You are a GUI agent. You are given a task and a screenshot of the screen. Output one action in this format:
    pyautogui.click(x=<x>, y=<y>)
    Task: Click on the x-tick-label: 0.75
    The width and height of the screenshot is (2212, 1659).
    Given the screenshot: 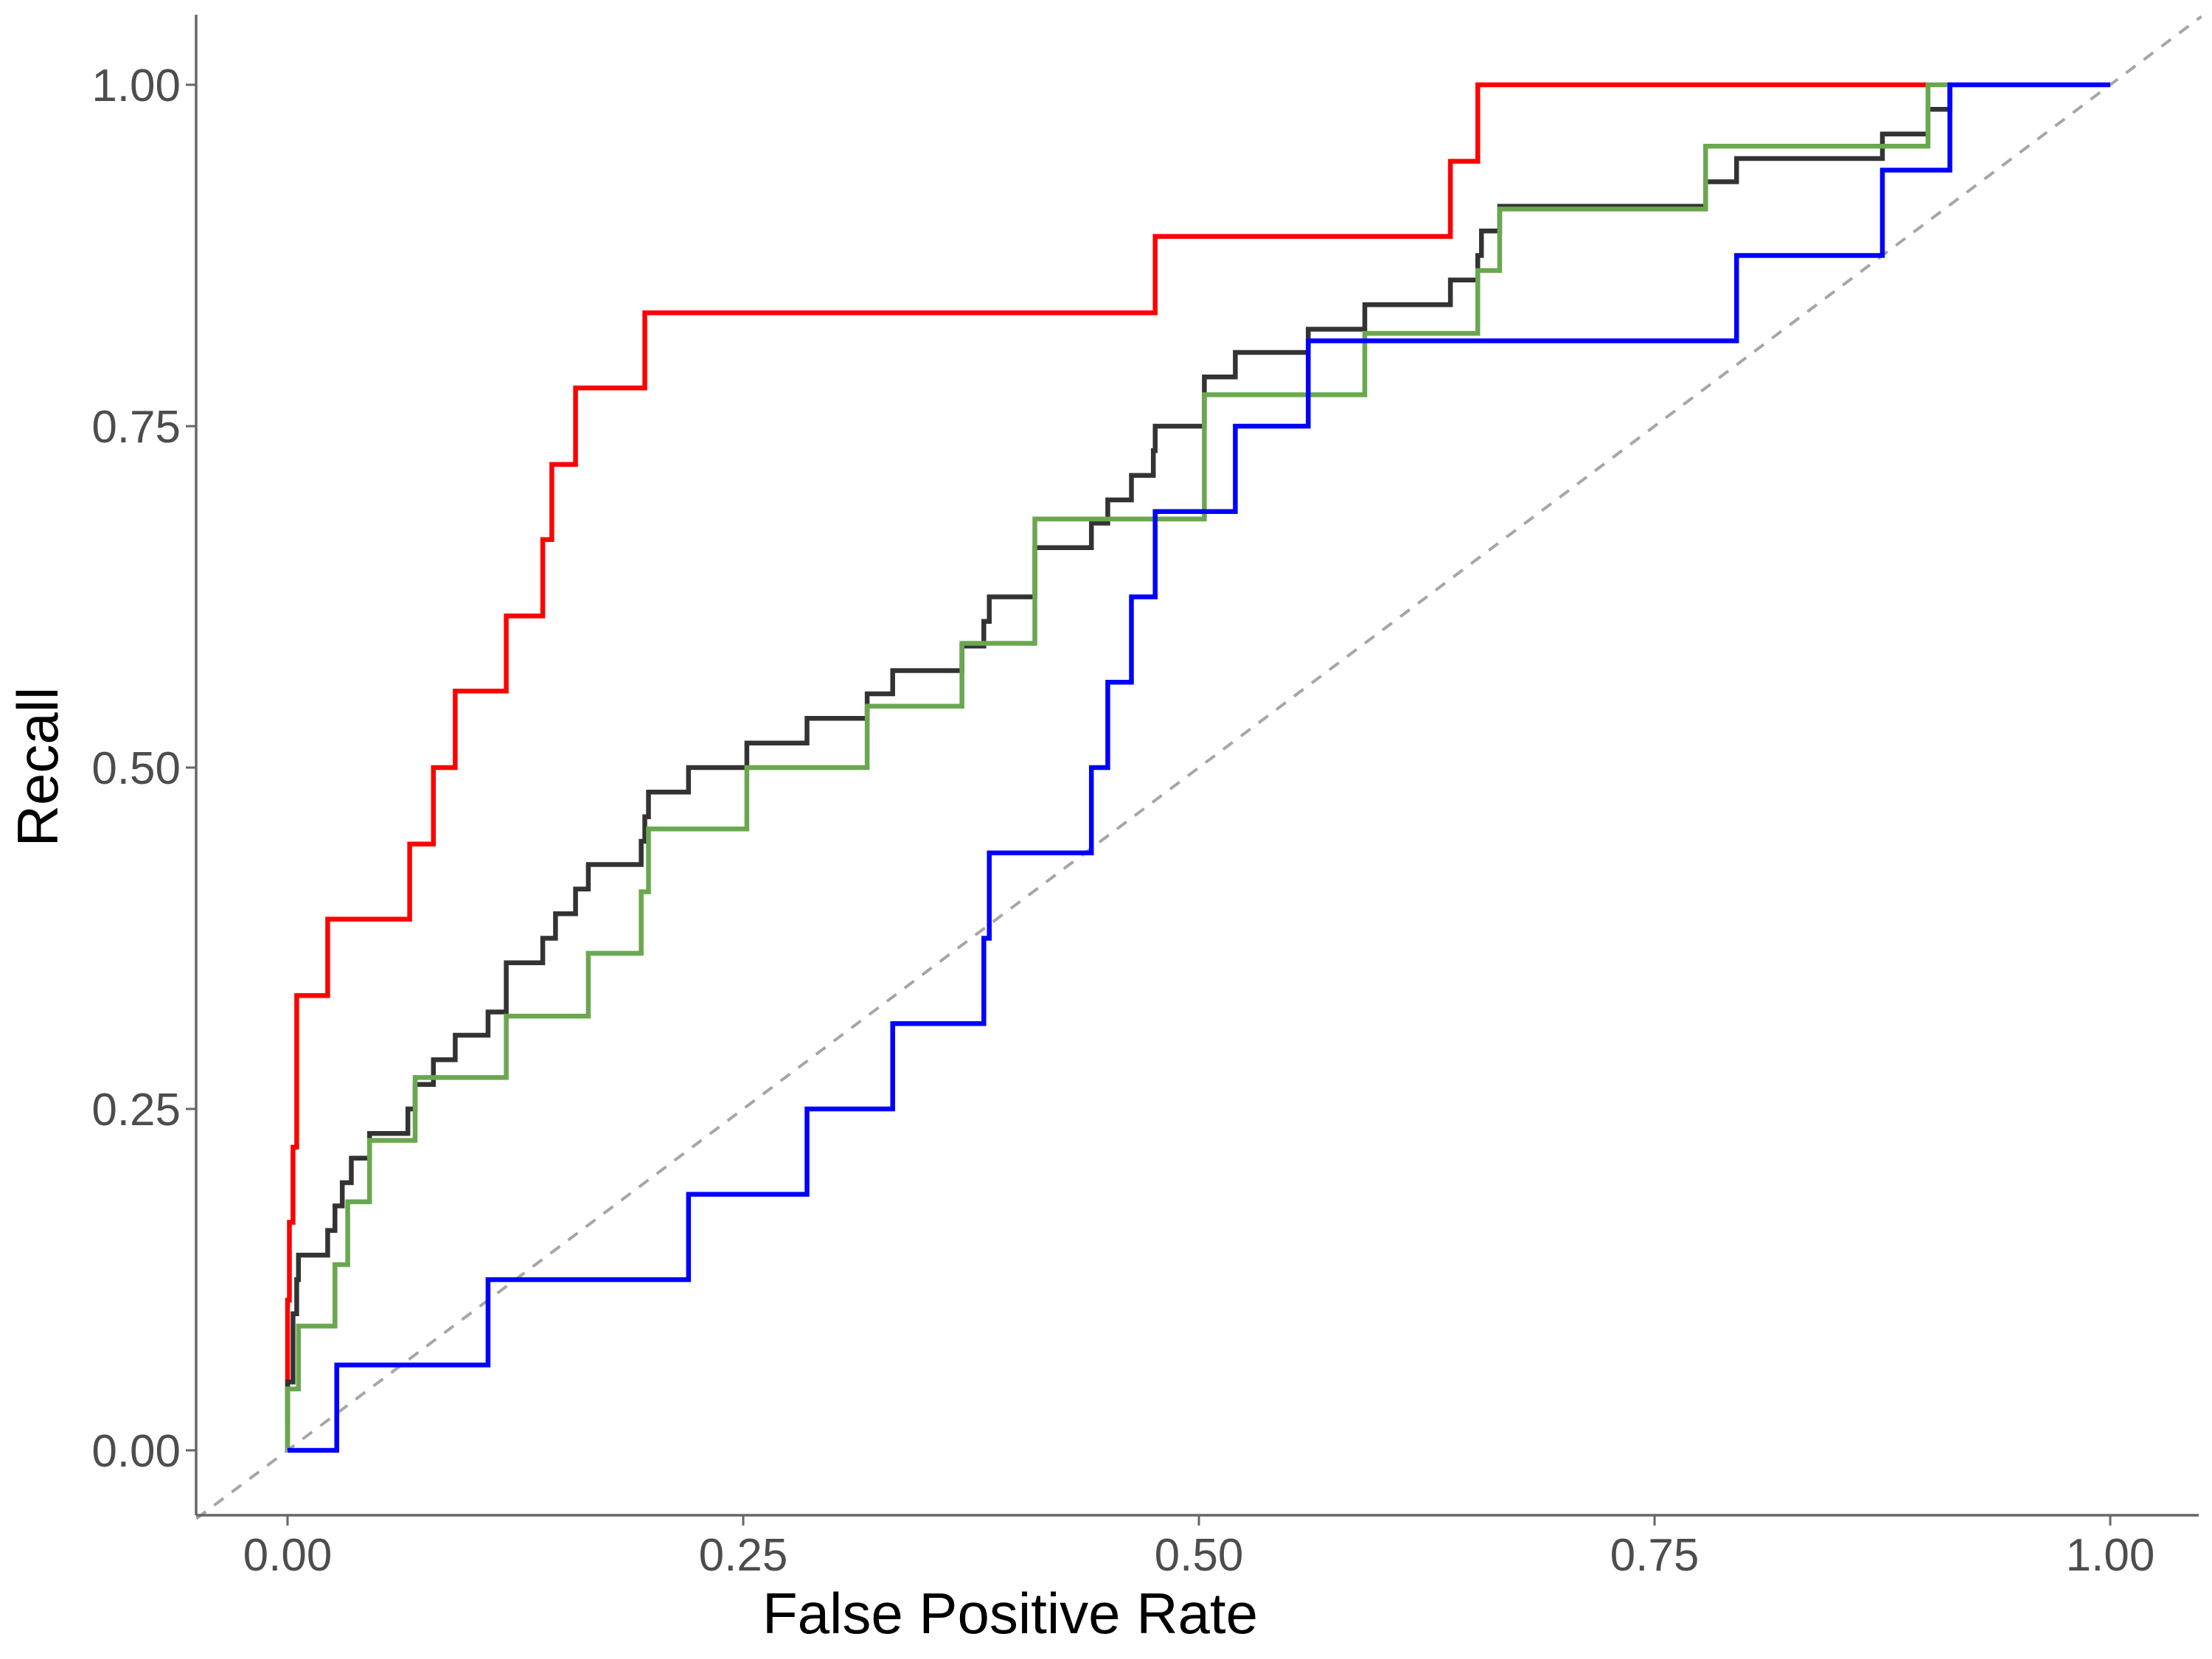 What is the action you would take?
    pyautogui.click(x=1655, y=1555)
    